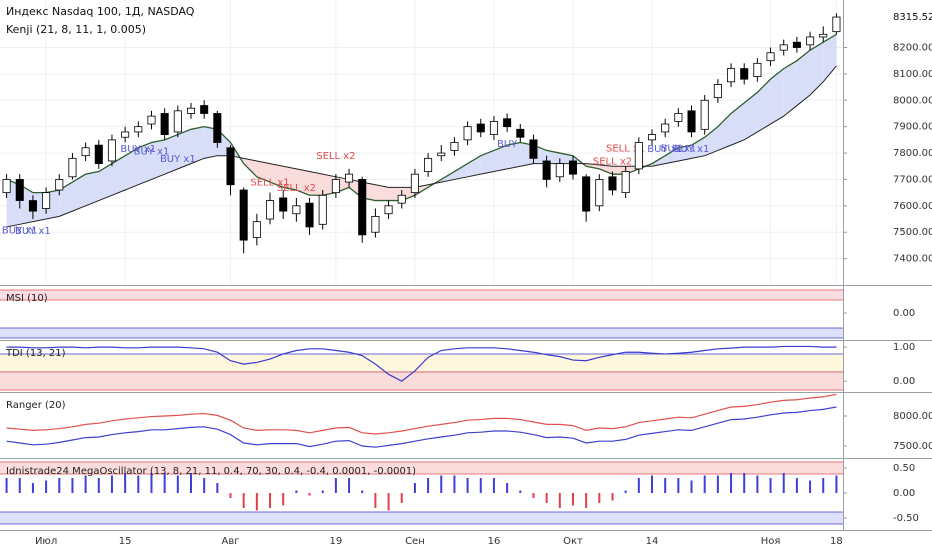 The image size is (932, 550). I want to click on x-tick-label: Окт, so click(573, 541).